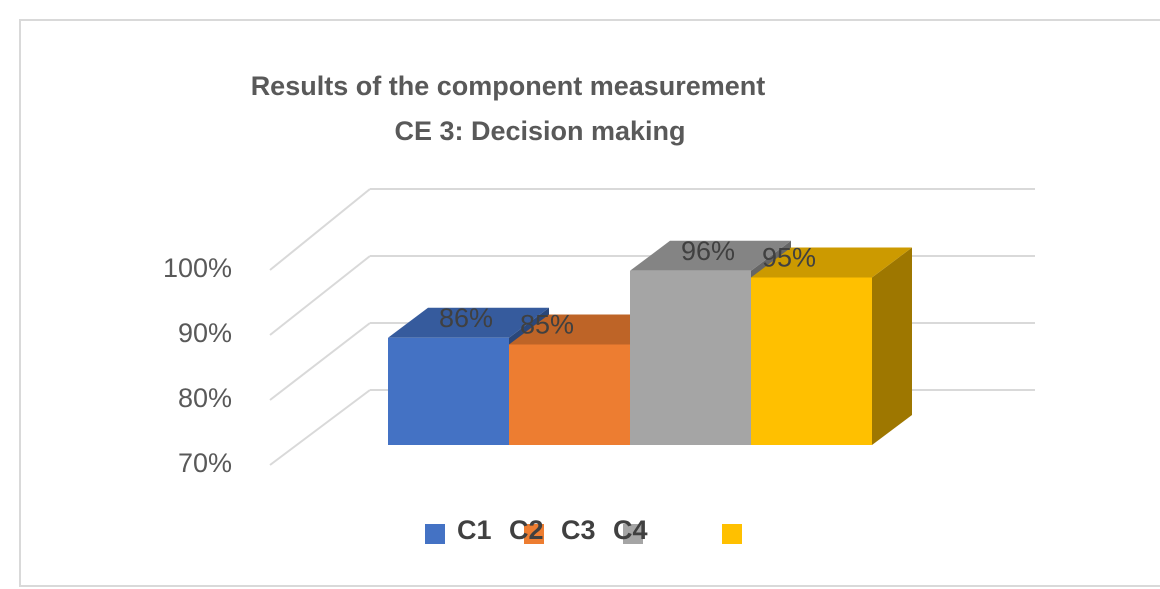 This screenshot has height=589, width=1160. Describe the element at coordinates (466, 318) in the screenshot. I see `value-label: 86%` at that location.